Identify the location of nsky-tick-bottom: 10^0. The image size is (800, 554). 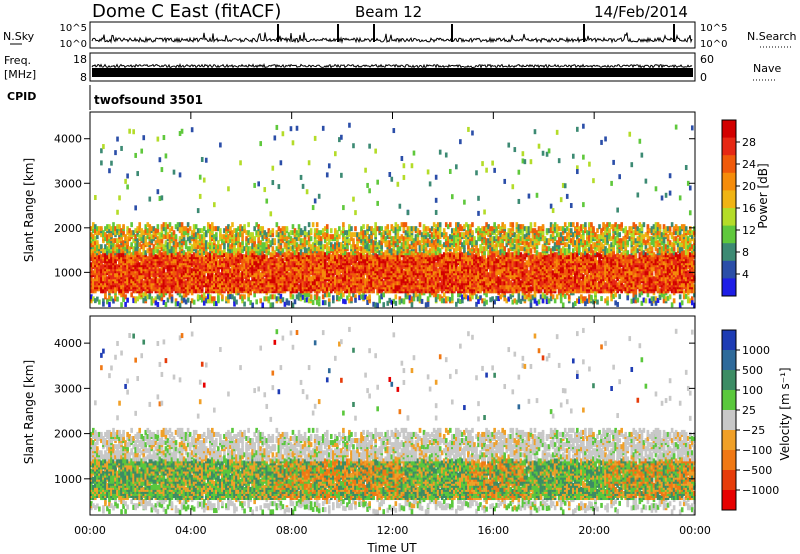
(73, 44).